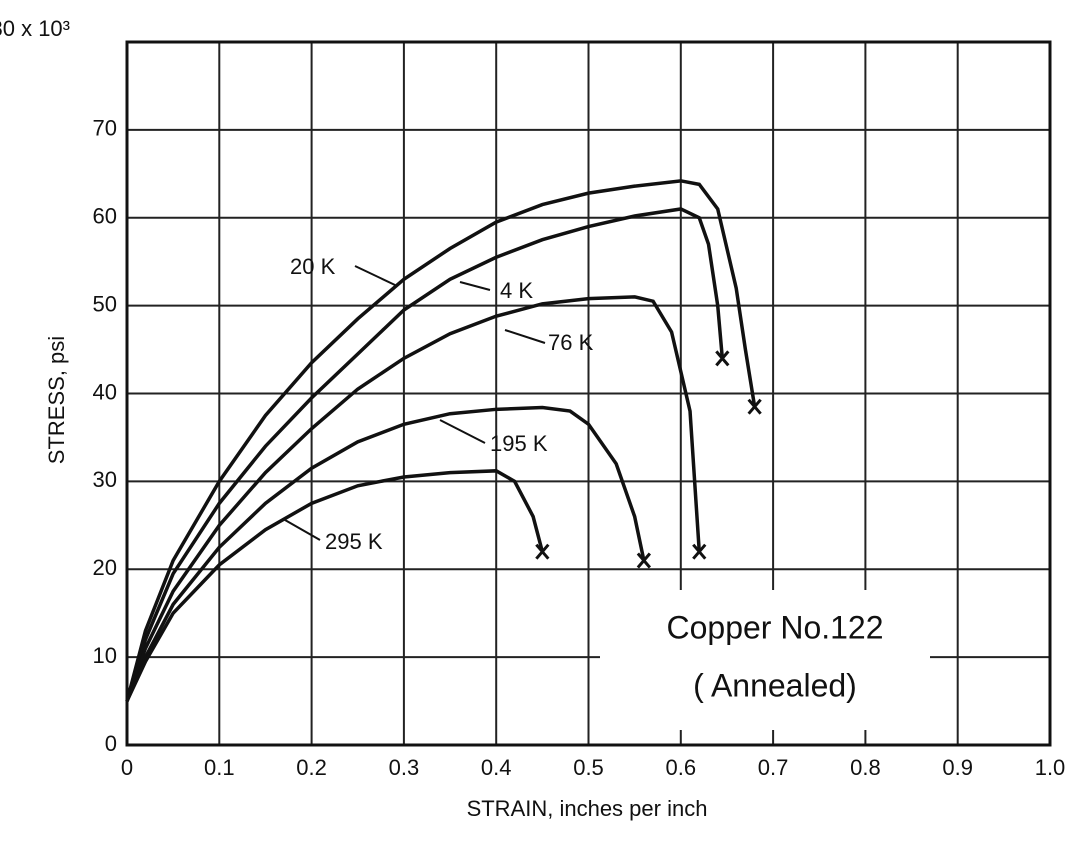 The image size is (1080, 845). Describe the element at coordinates (56, 400) in the screenshot. I see `y-axis-label: STRESS, psi` at that location.